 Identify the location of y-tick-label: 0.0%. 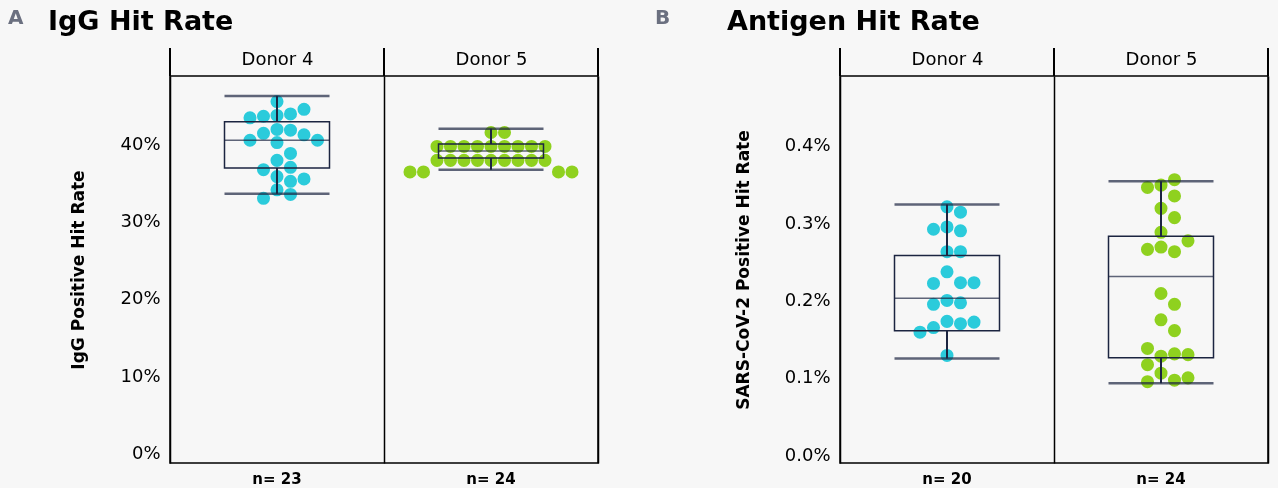
(807, 454).